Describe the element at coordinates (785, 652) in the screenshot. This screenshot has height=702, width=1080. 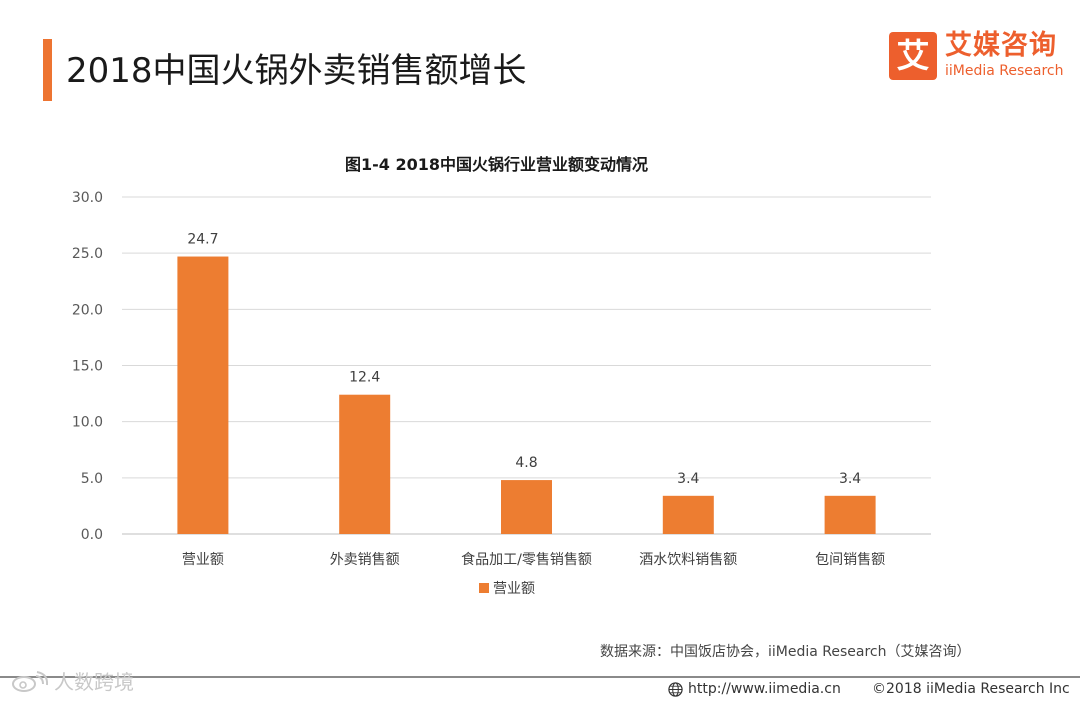
I see `data-source: 数据来源：中国饭店协会，iiMedia Research（艾媒咨询）` at that location.